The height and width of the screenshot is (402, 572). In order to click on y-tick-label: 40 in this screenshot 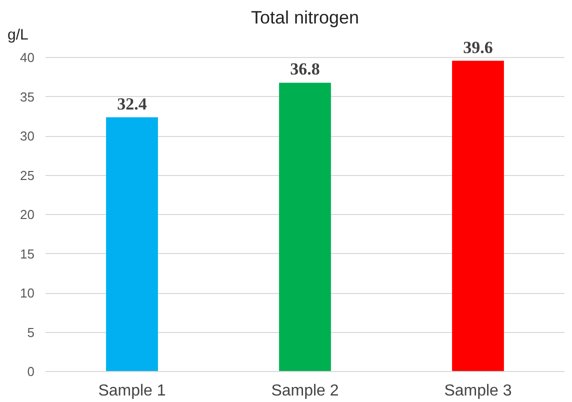, I will do `click(27, 58)`.